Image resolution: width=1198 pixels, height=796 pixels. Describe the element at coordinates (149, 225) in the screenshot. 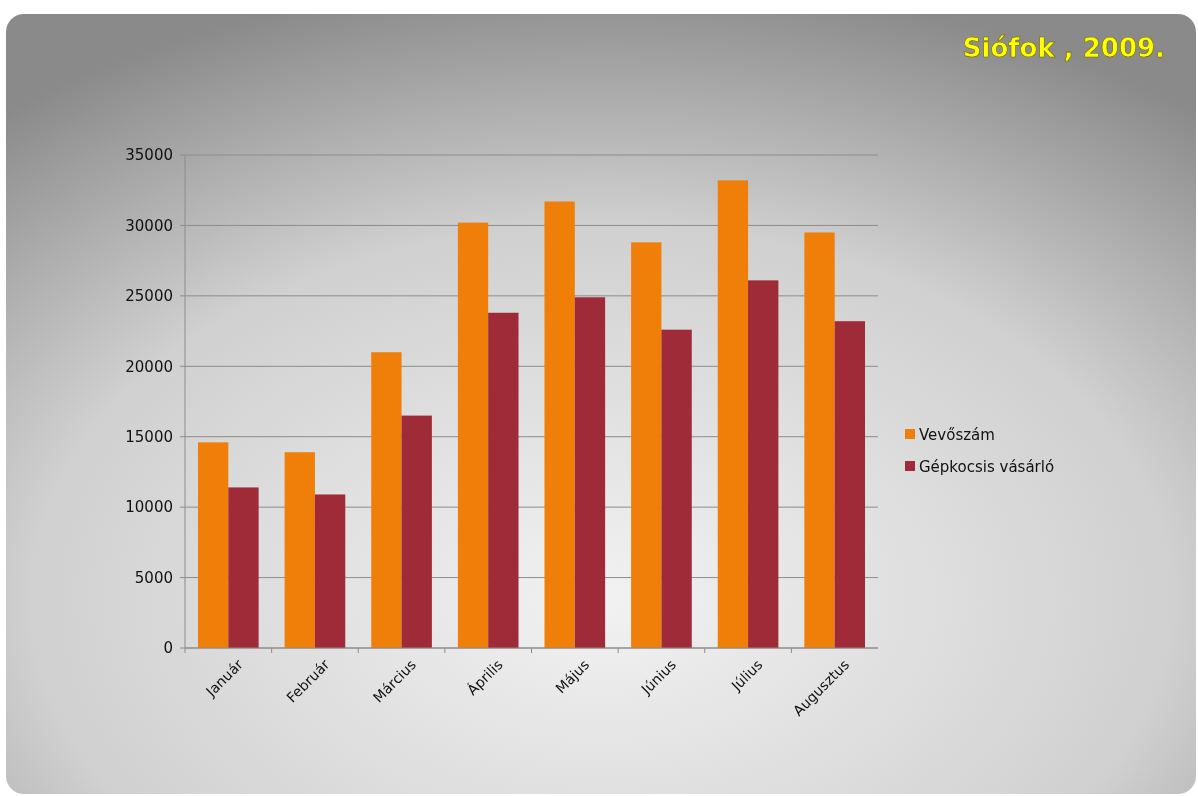

I see `y-tick-label: 30000` at that location.